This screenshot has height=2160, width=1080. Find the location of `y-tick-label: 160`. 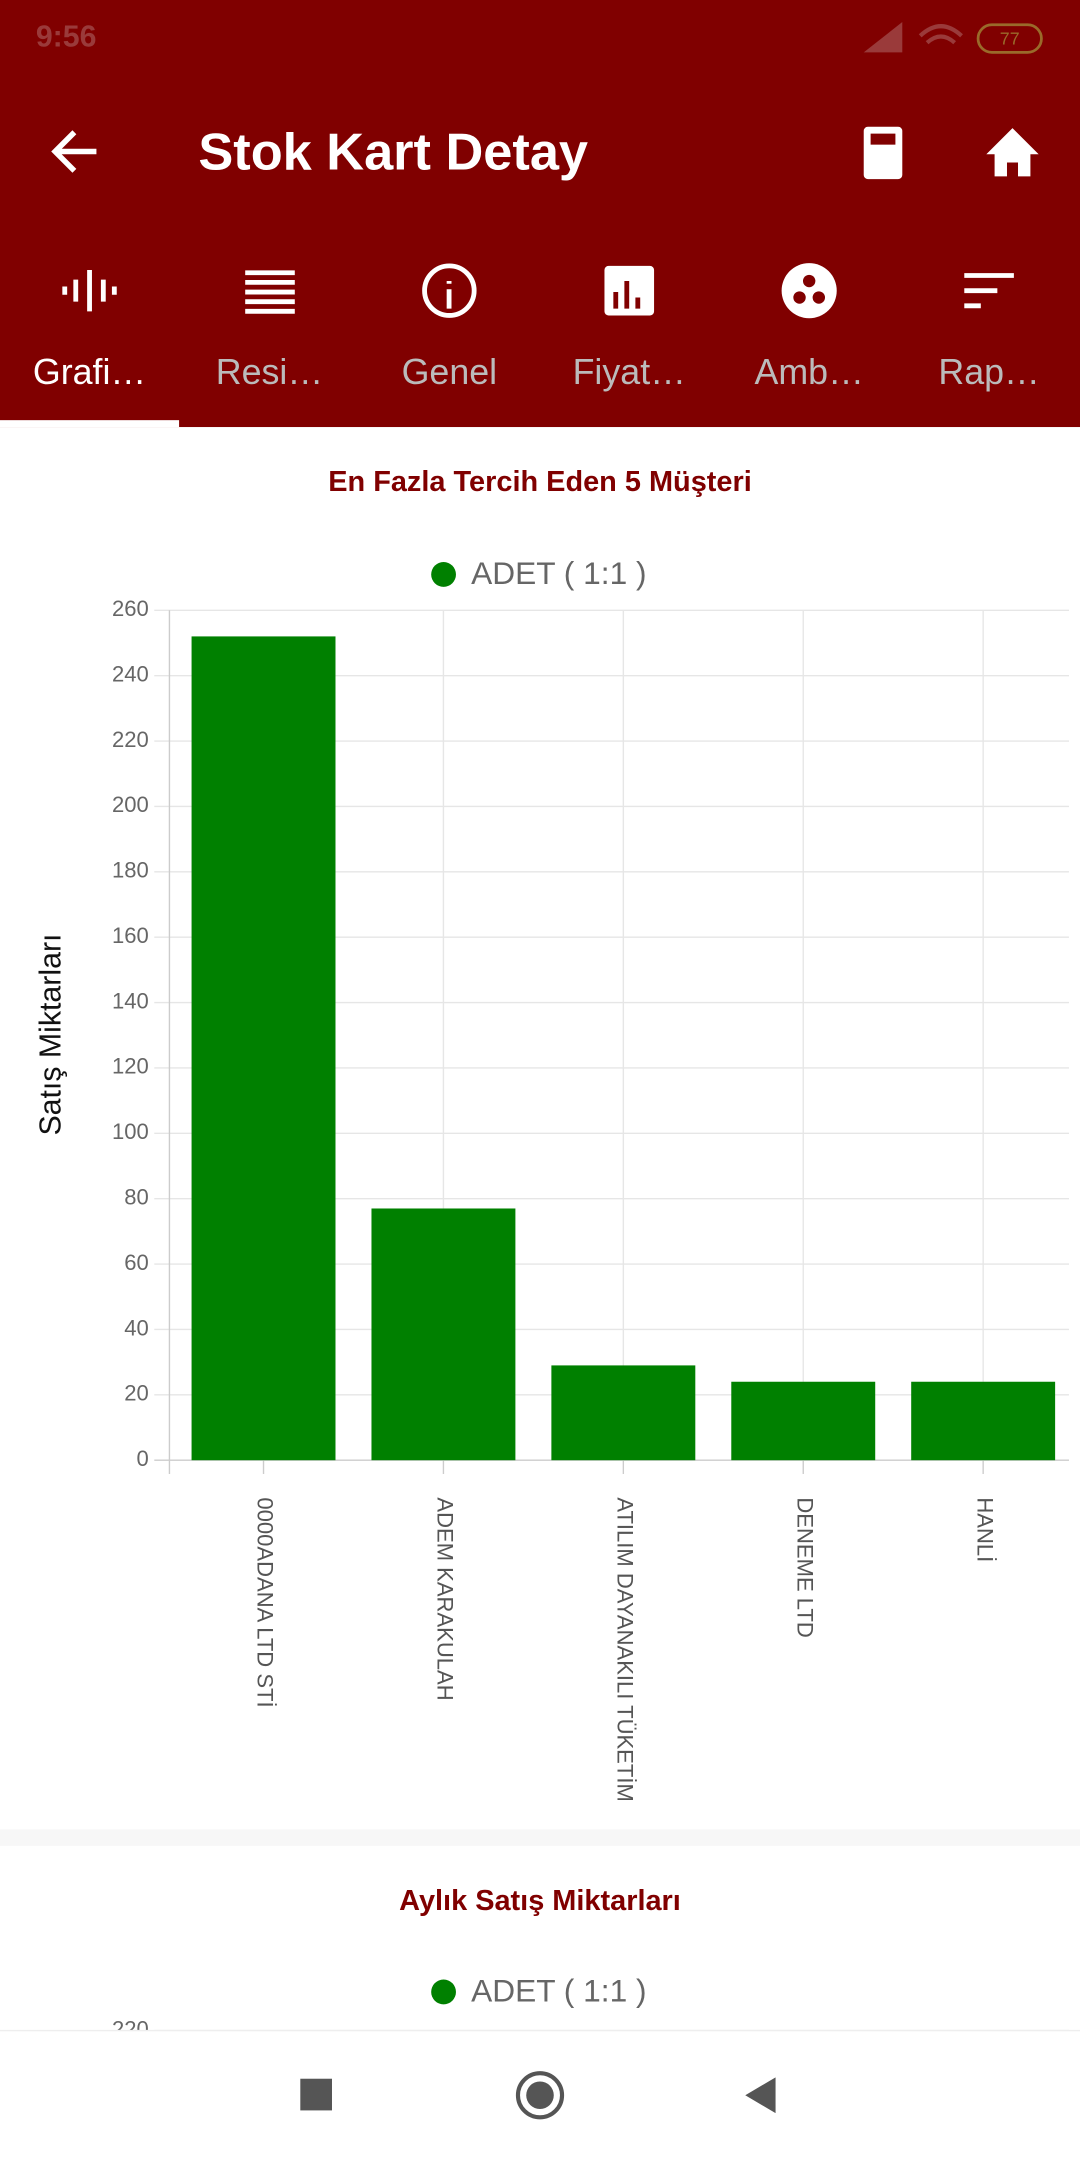

y-tick-label: 160 is located at coordinates (130, 935).